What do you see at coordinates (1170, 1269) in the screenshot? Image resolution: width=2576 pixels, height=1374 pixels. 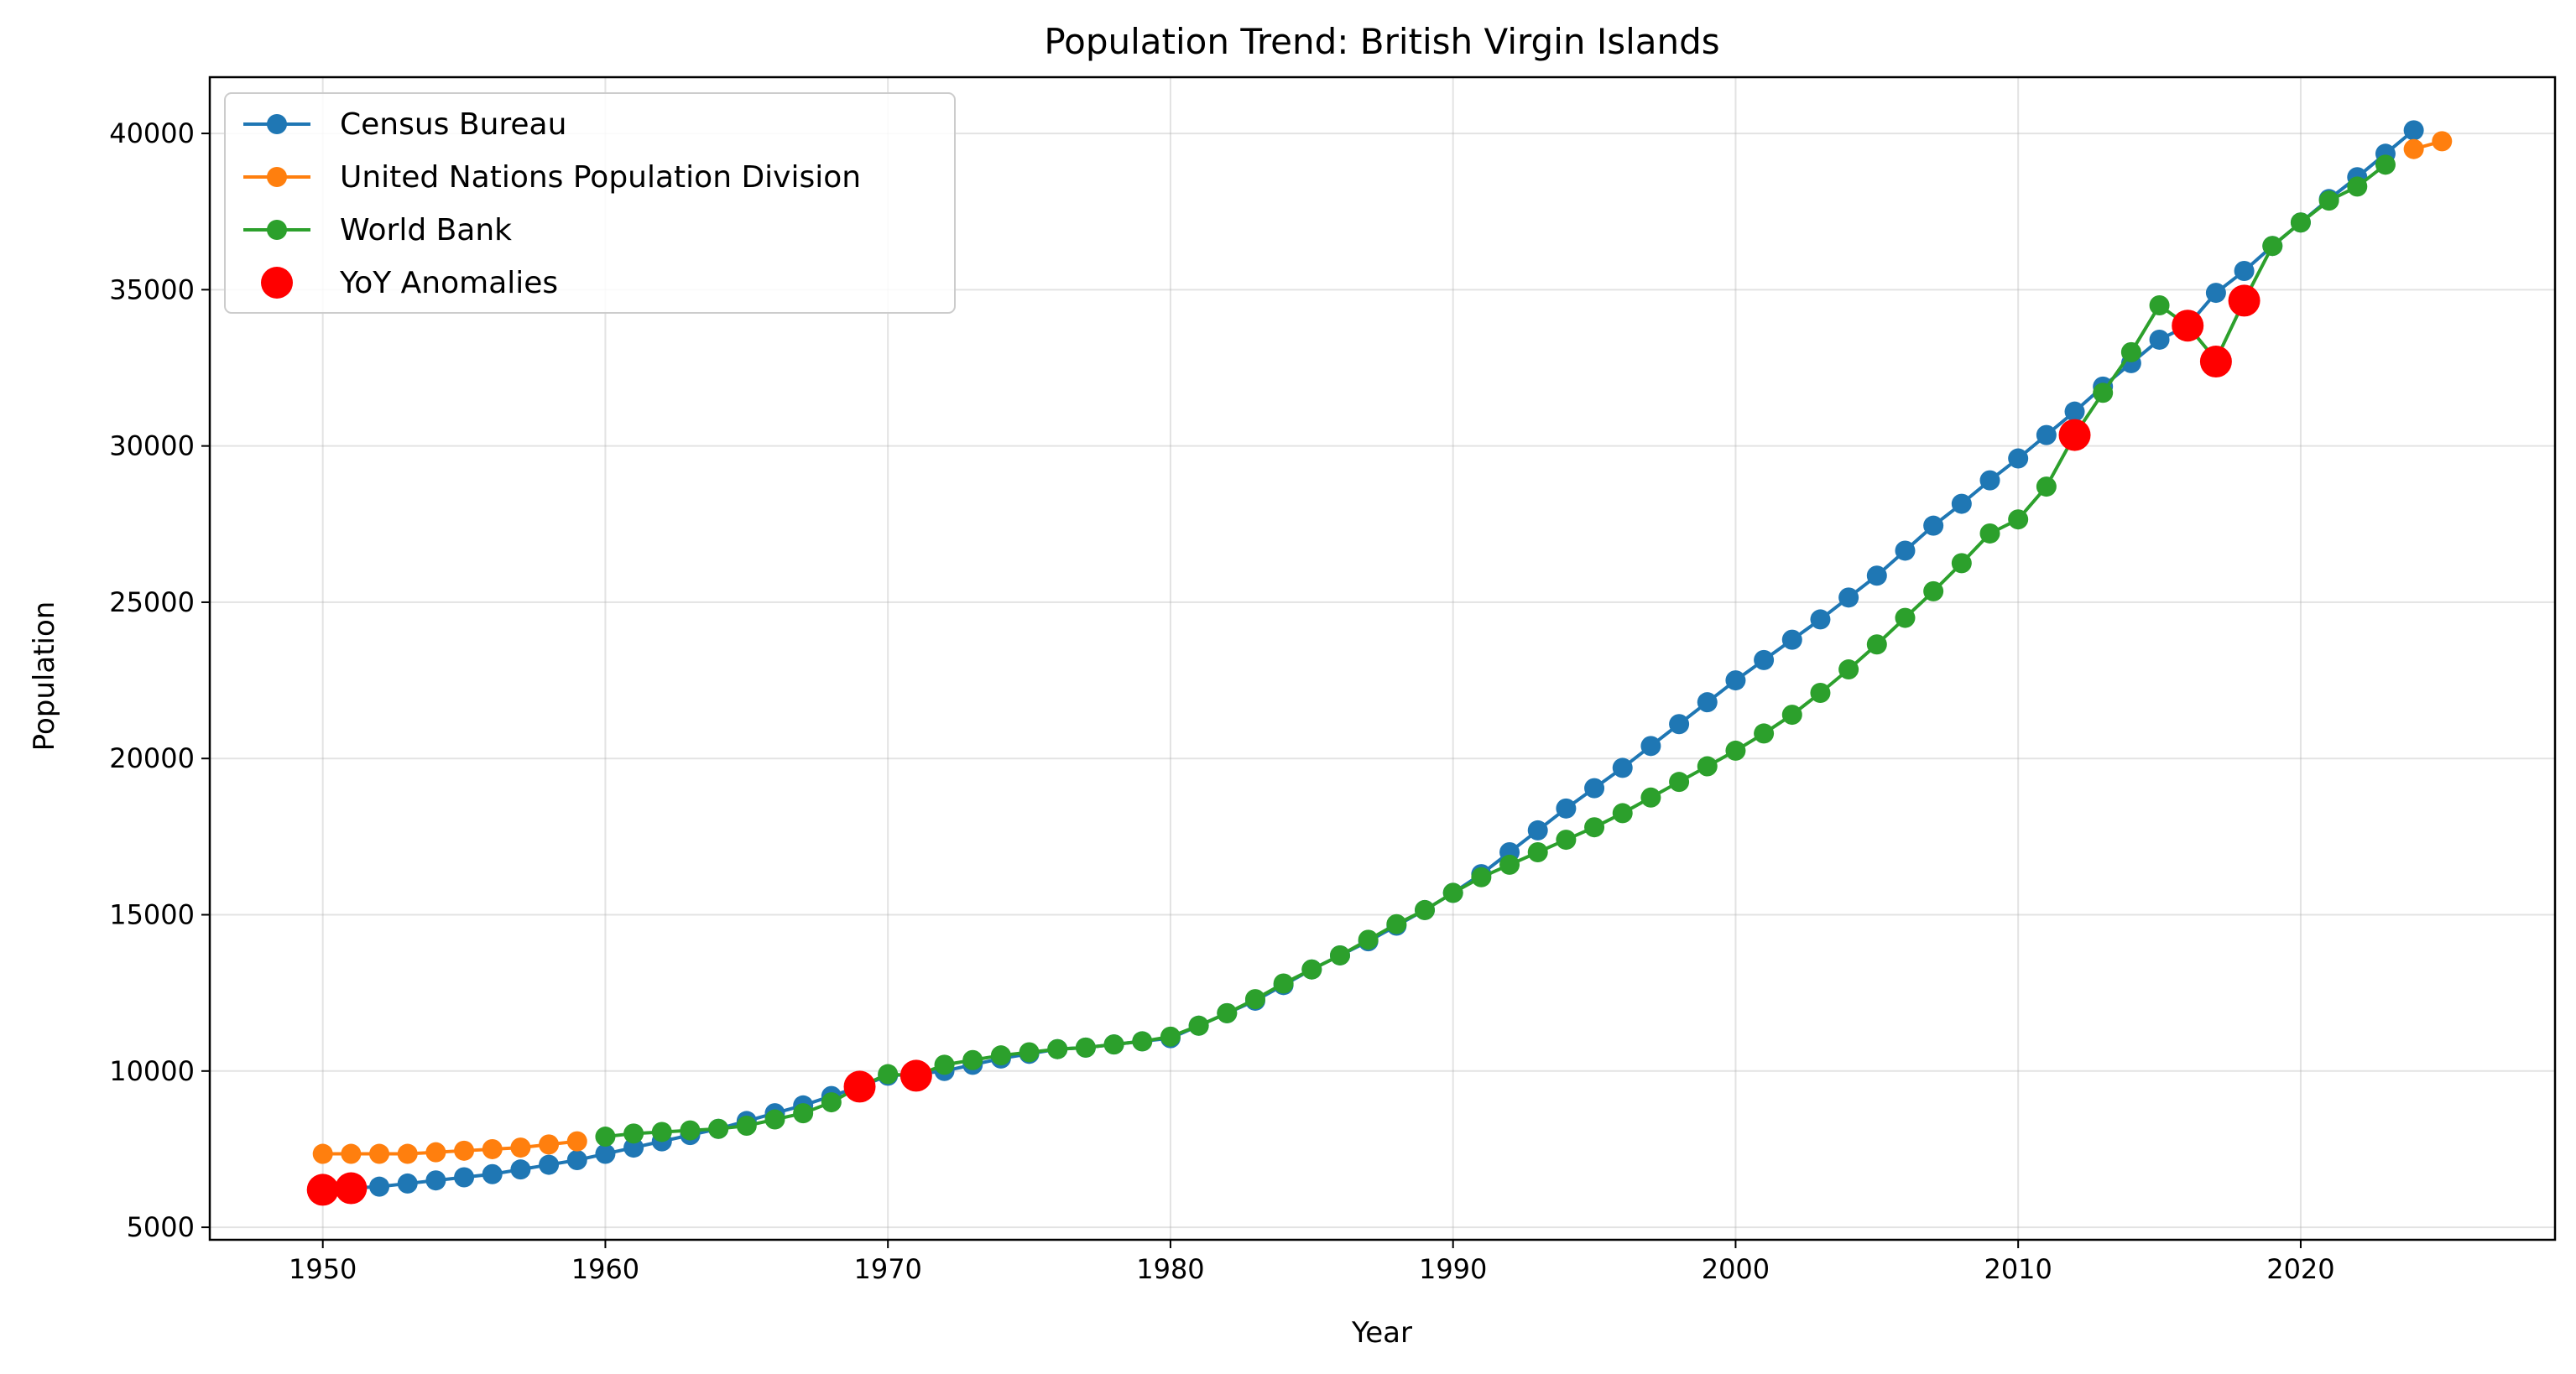 I see `x-tick-label: 1980` at bounding box center [1170, 1269].